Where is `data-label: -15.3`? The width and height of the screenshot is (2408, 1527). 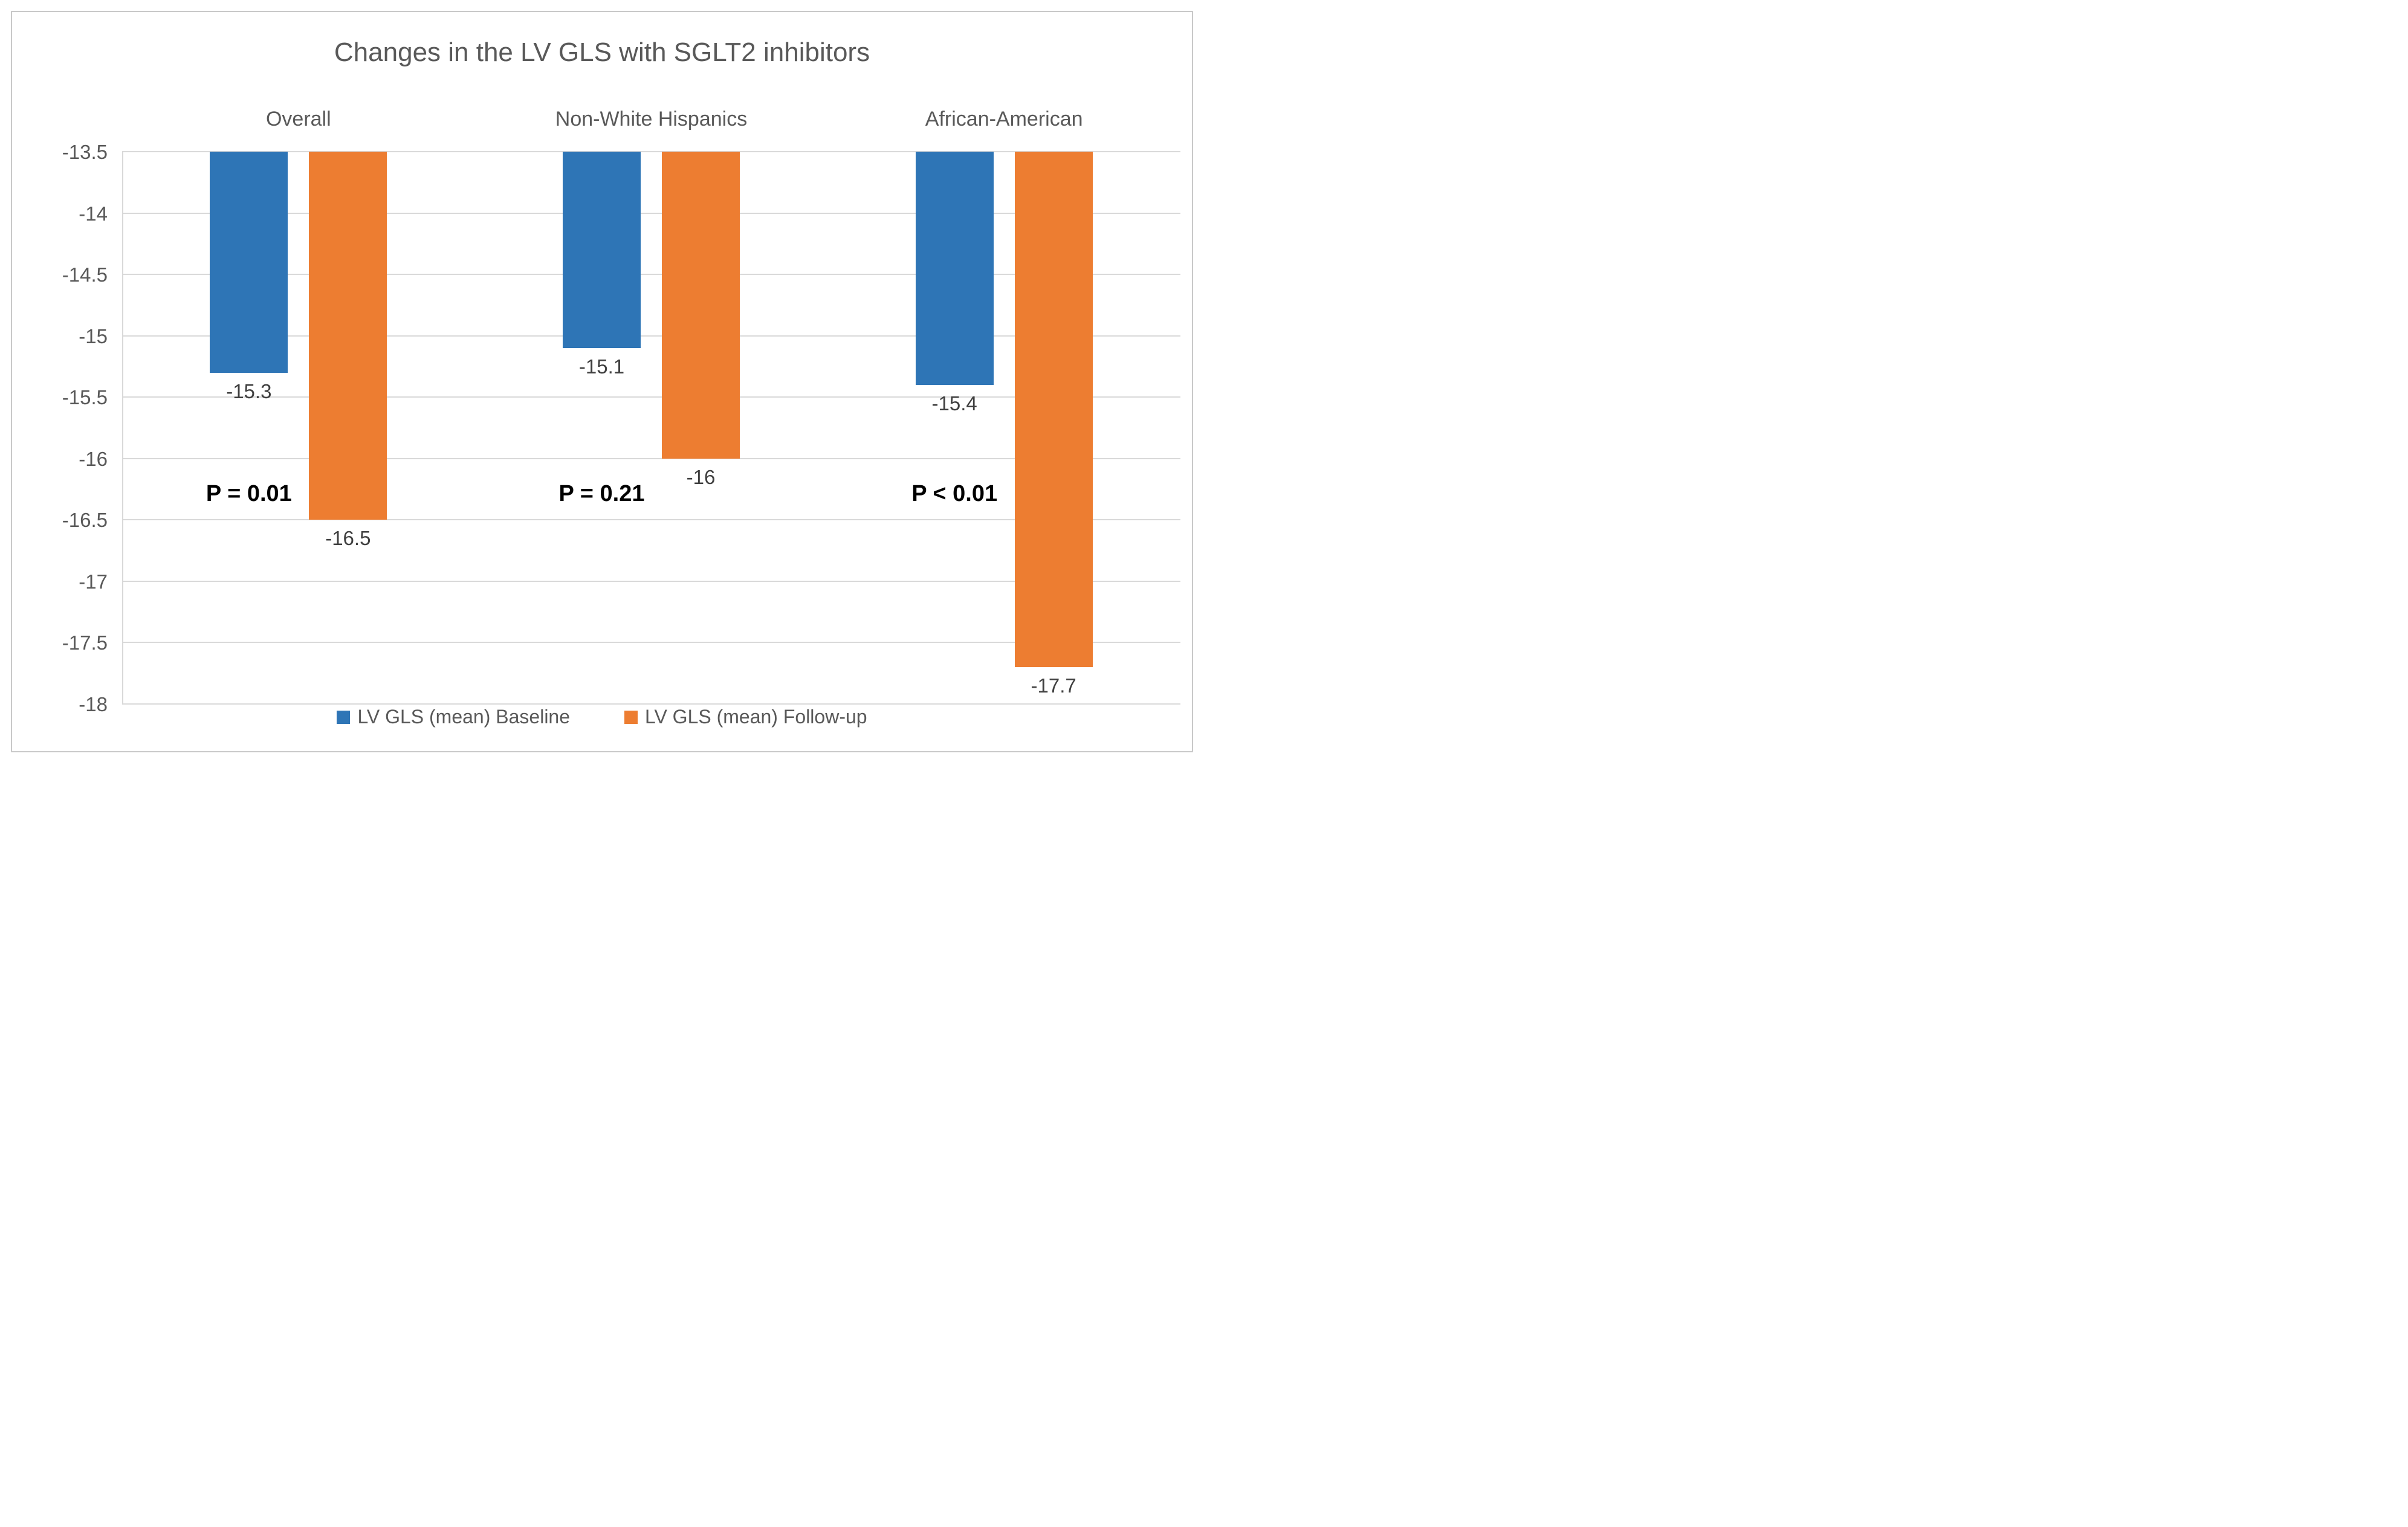
data-label: -15.3 is located at coordinates (249, 390).